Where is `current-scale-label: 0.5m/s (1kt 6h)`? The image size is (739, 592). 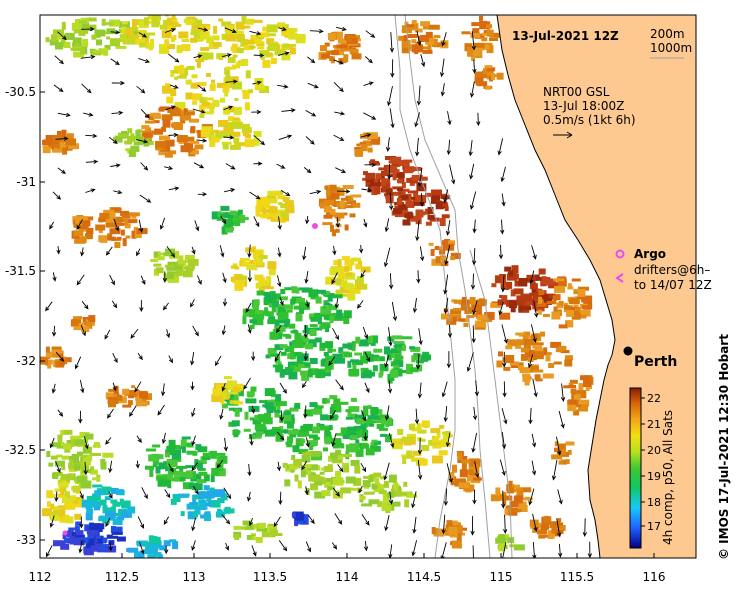 current-scale-label: 0.5m/s (1kt 6h) is located at coordinates (589, 120).